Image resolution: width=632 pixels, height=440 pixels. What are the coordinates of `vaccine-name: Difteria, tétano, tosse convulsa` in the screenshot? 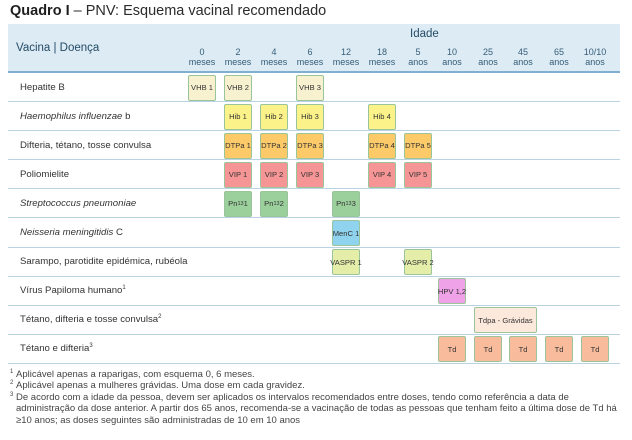 It's located at (86, 145).